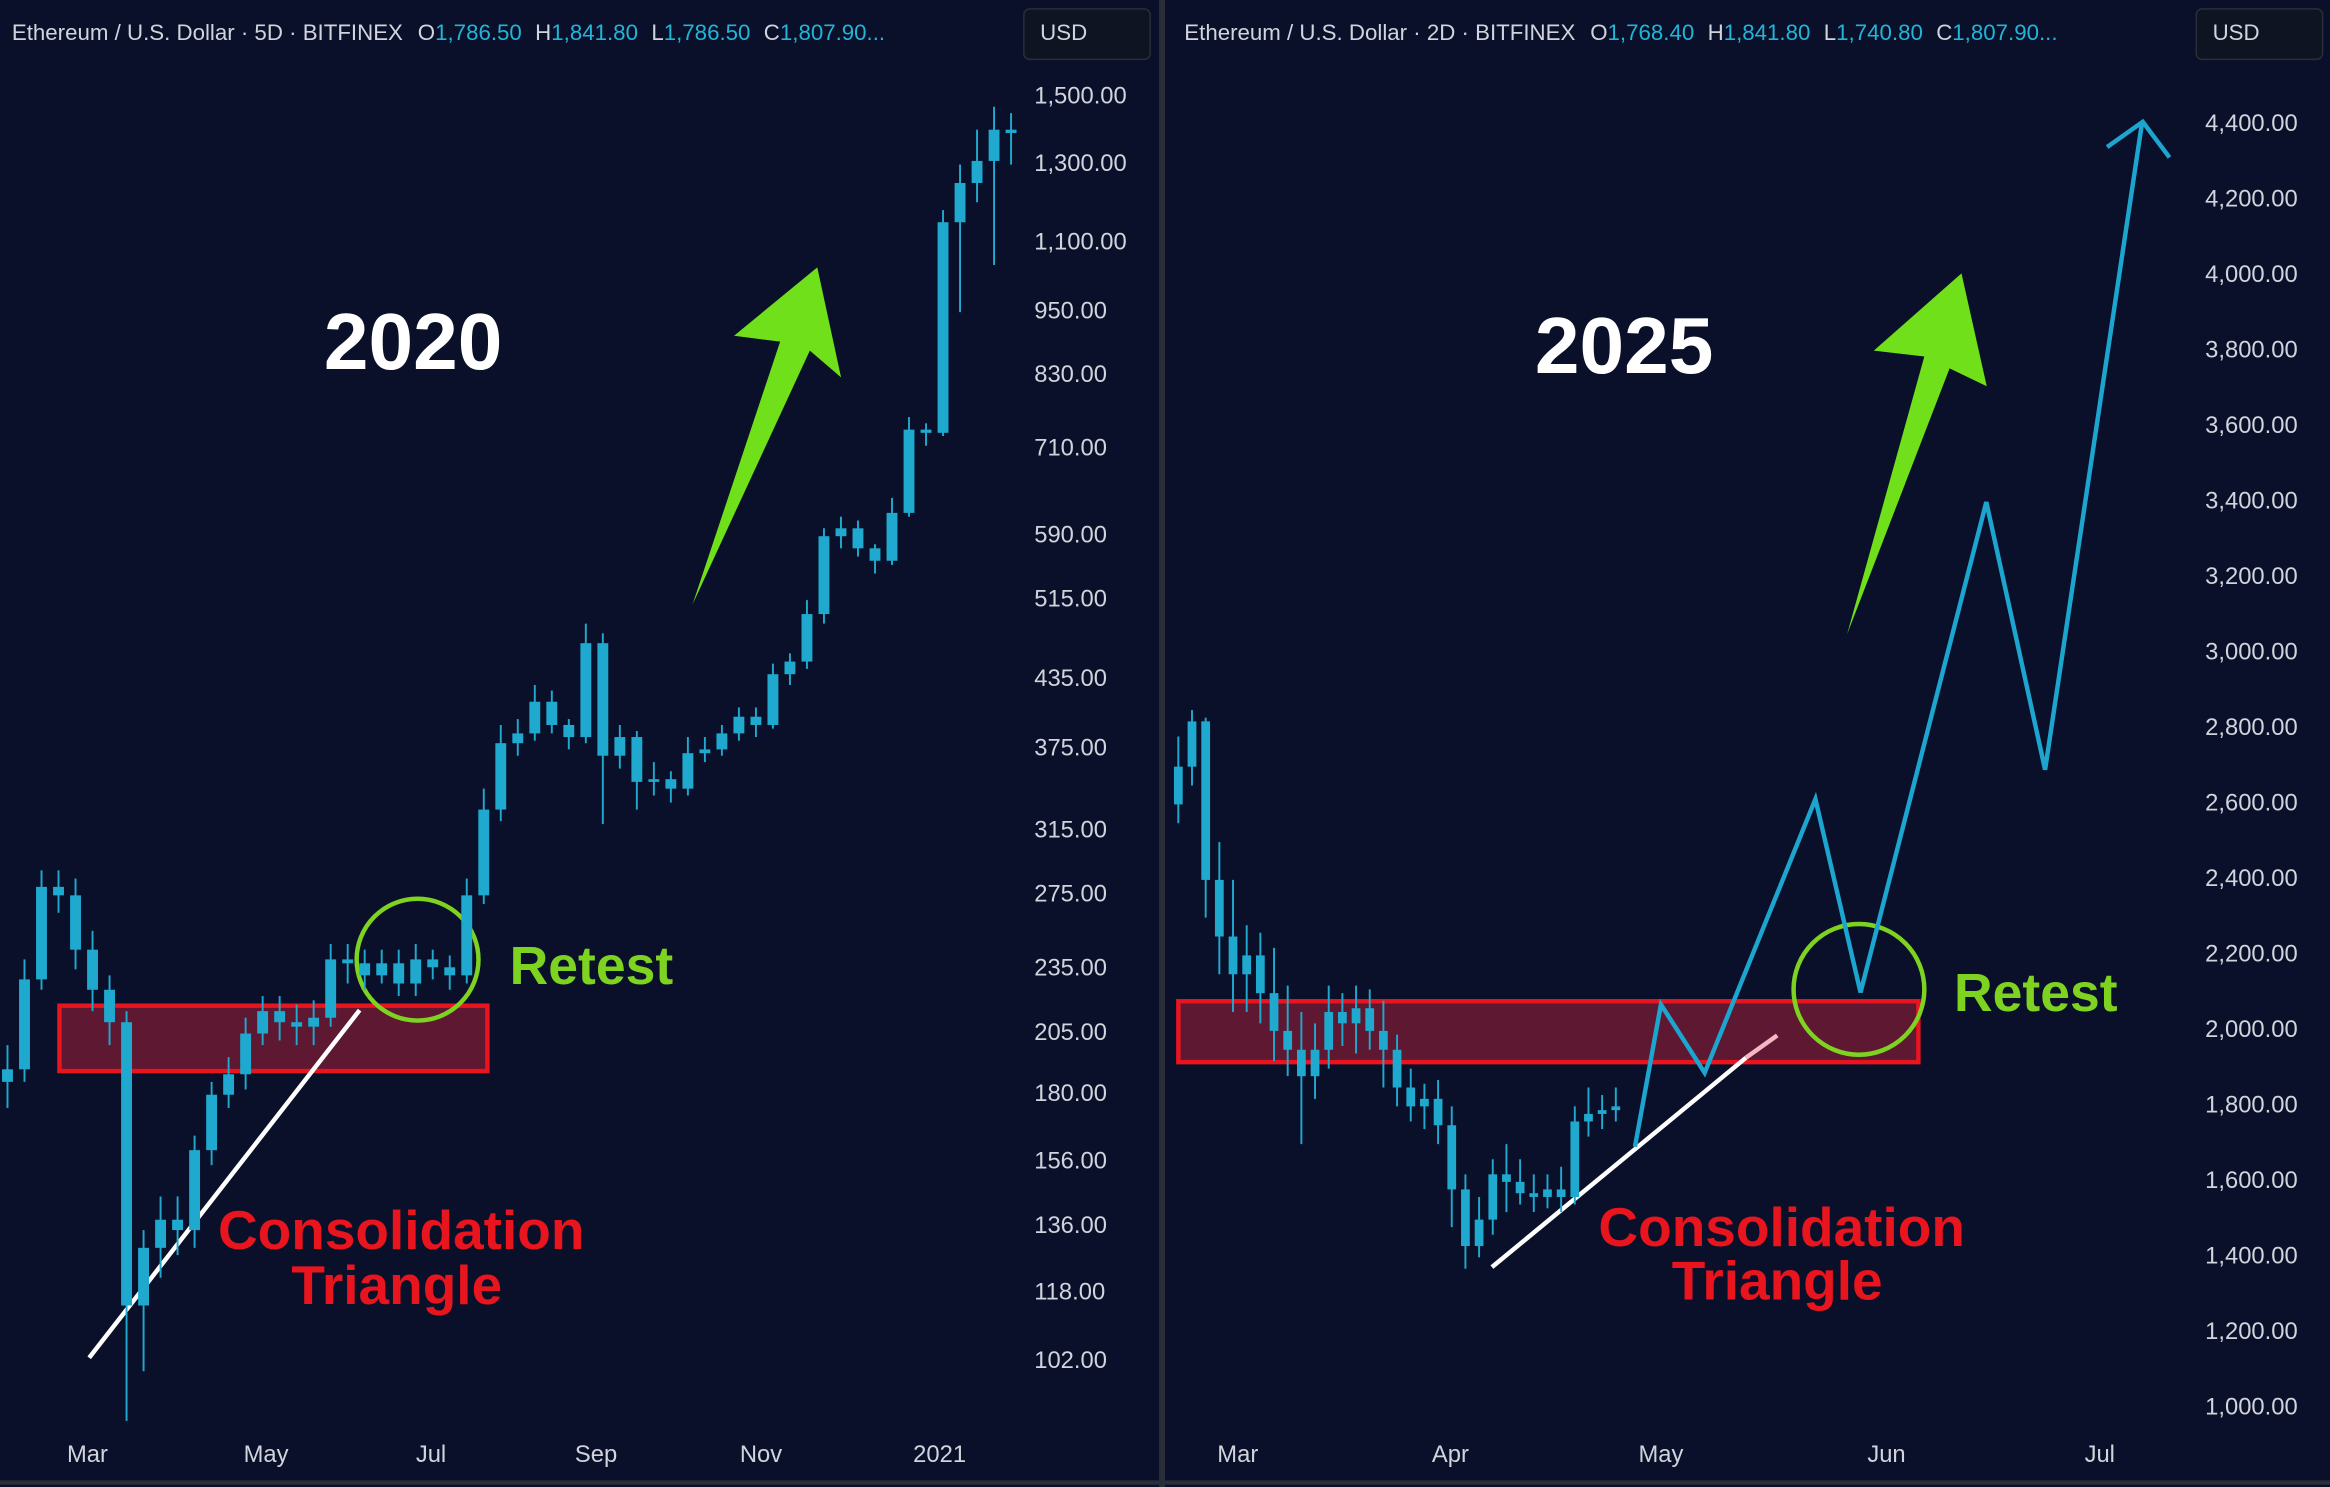  I want to click on y-tick-label: 515.00, so click(1070, 598).